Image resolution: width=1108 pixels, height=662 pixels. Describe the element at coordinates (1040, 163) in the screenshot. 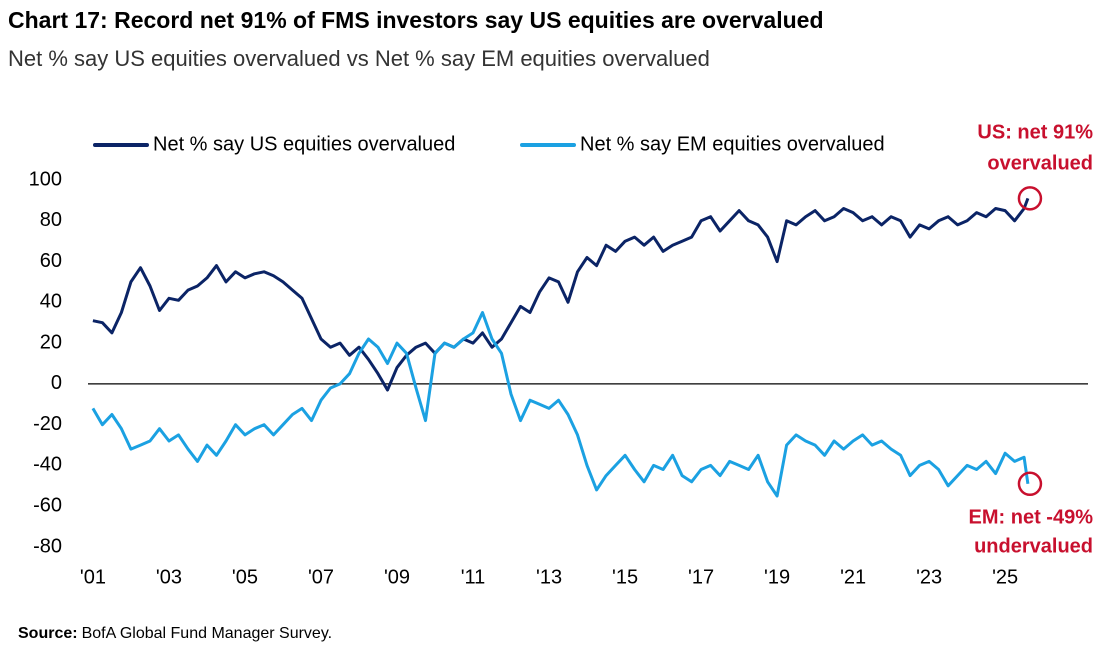

I see `annotation: overvalued` at that location.